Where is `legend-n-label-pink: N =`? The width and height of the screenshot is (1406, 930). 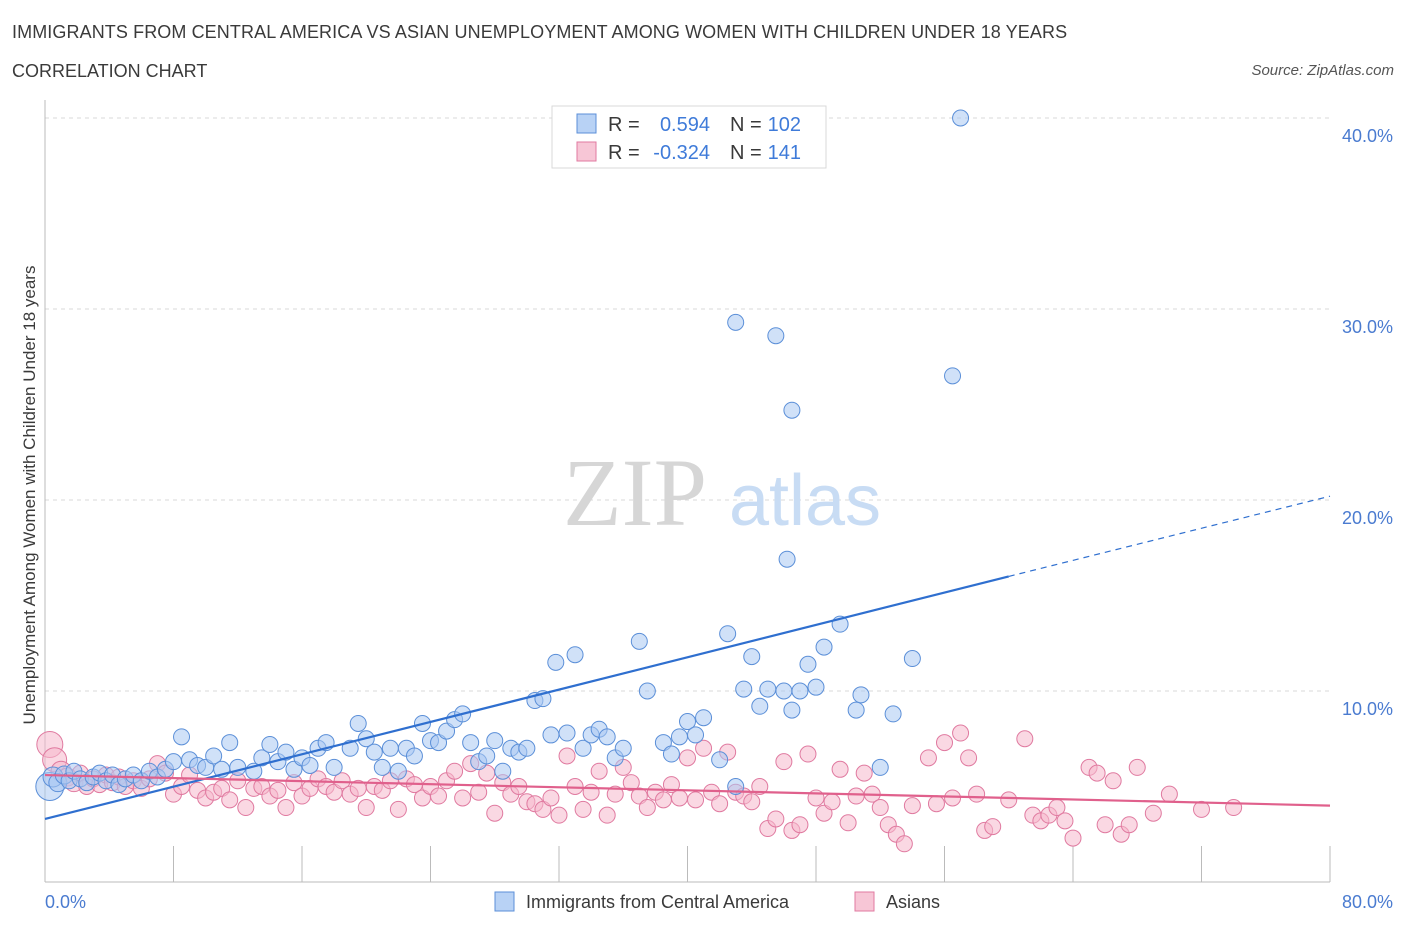
legend-n-label-pink: N = is located at coordinates (746, 153).